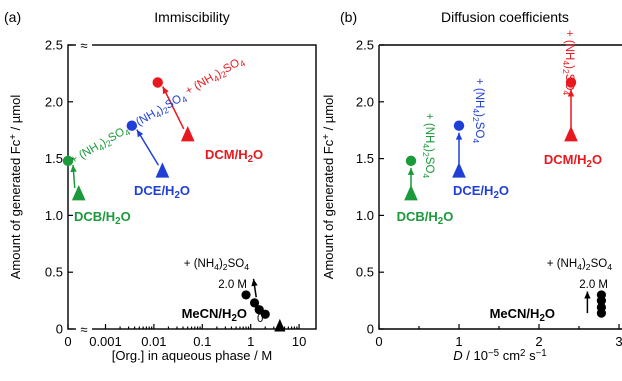  What do you see at coordinates (587, 295) in the screenshot?
I see `mecn-arrow-b-head` at bounding box center [587, 295].